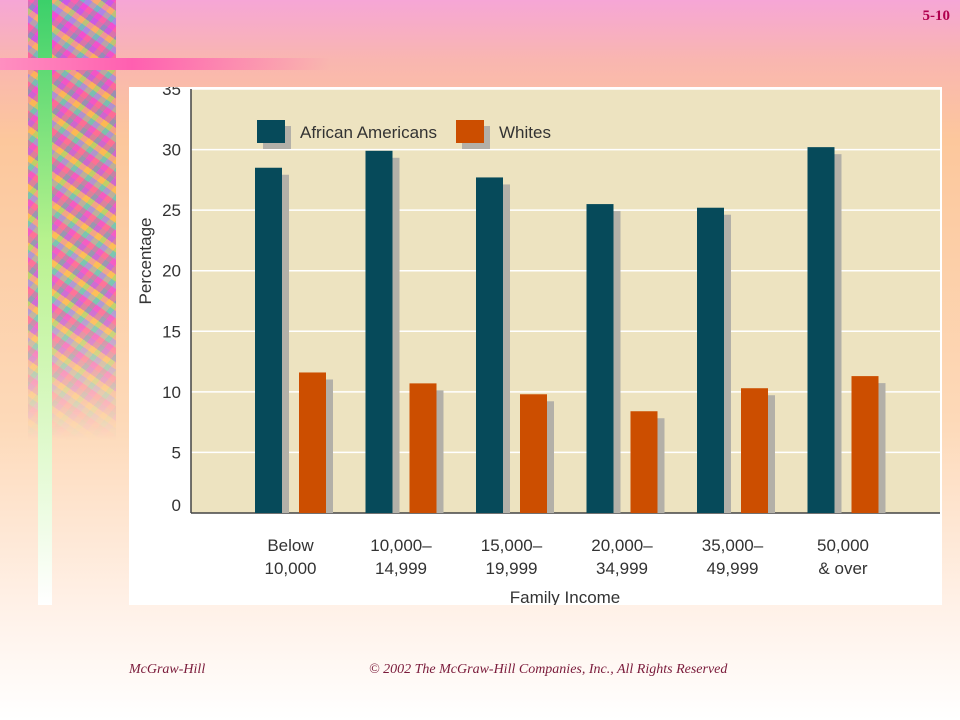 Image resolution: width=960 pixels, height=720 pixels. I want to click on y-tick-label: 30, so click(171, 150).